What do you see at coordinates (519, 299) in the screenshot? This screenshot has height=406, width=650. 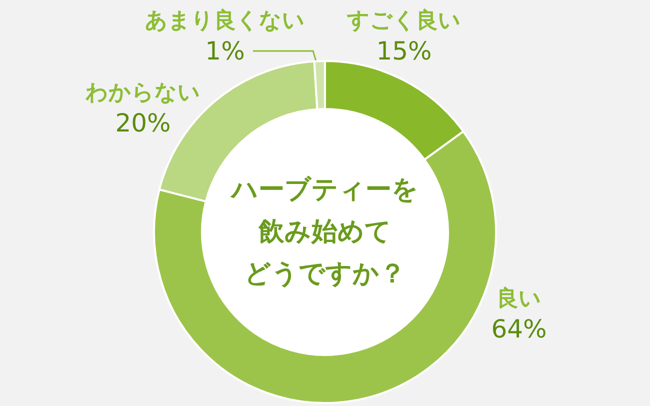 I see `slice-label: 良い` at bounding box center [519, 299].